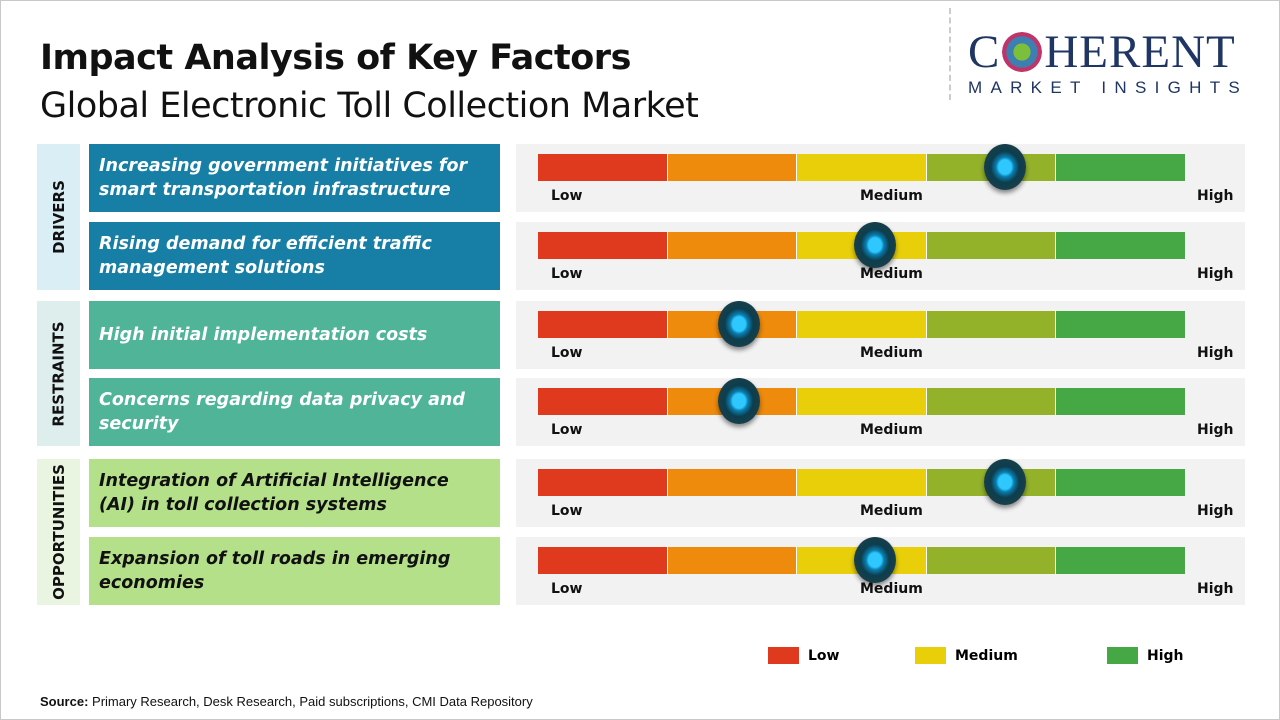 This screenshot has height=720, width=1280. I want to click on category-opportunities: OPPORTUNITIES, so click(58, 532).